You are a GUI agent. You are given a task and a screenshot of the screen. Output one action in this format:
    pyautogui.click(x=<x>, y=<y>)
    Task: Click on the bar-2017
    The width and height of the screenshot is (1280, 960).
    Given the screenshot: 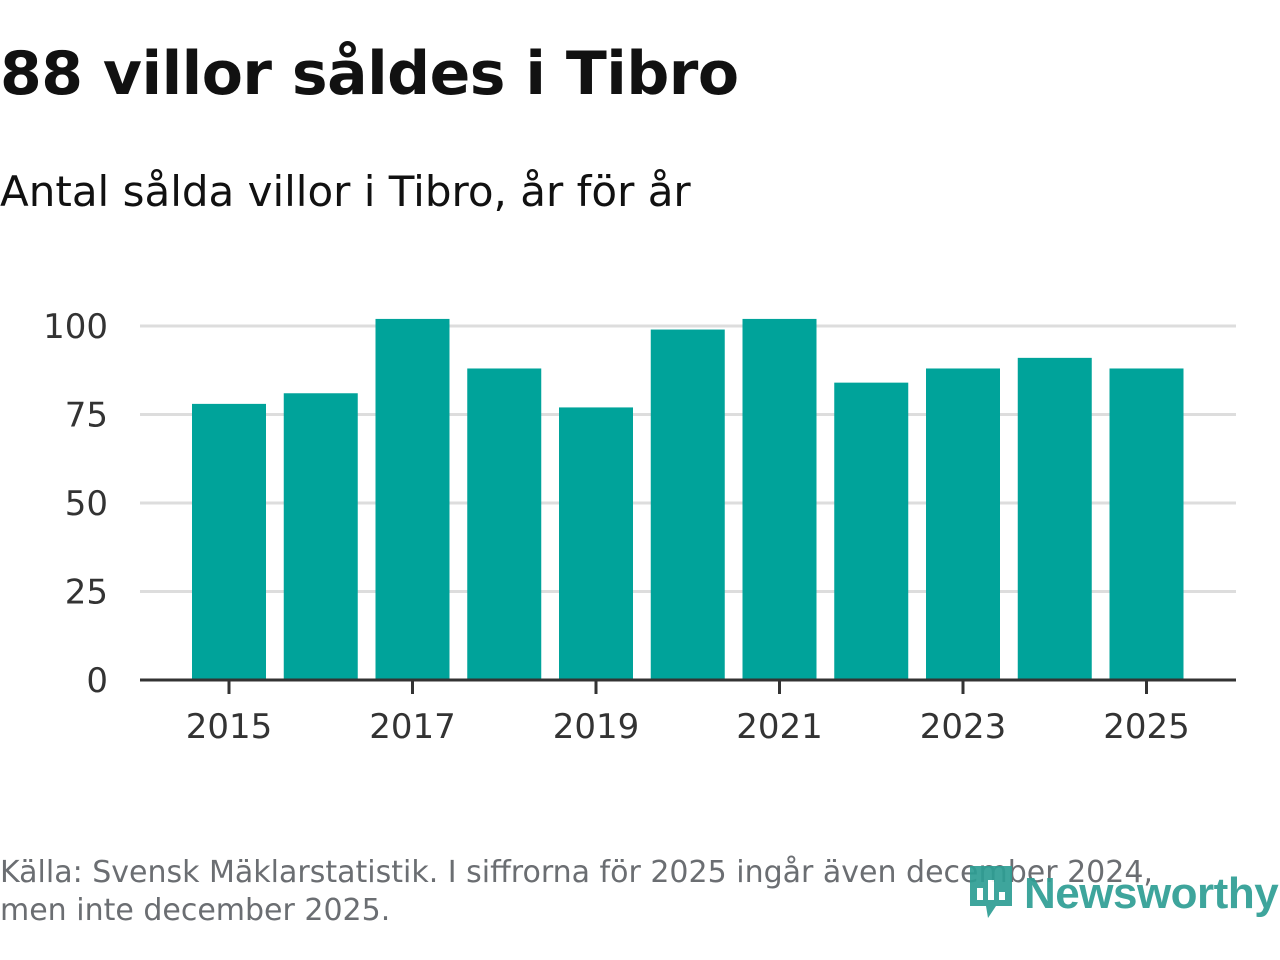 What is the action you would take?
    pyautogui.click(x=412, y=499)
    